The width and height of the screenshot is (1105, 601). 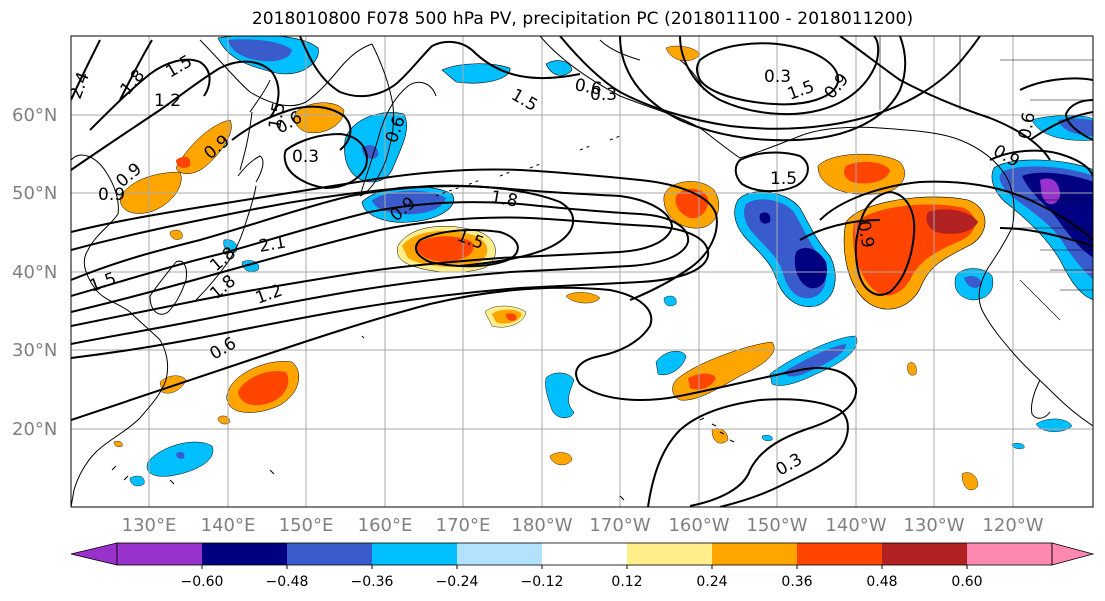 What do you see at coordinates (457, 582) in the screenshot?
I see `colorbar-tick-label: −0.24` at bounding box center [457, 582].